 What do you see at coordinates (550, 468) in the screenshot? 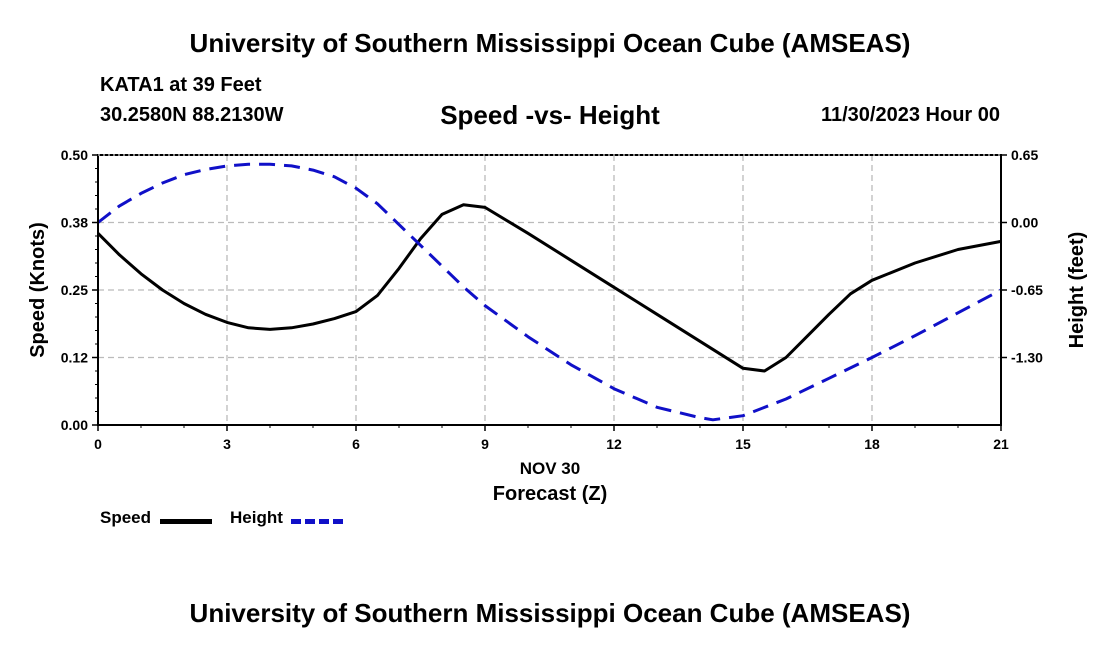
I see `x-axis-date-label: NOV 30` at bounding box center [550, 468].